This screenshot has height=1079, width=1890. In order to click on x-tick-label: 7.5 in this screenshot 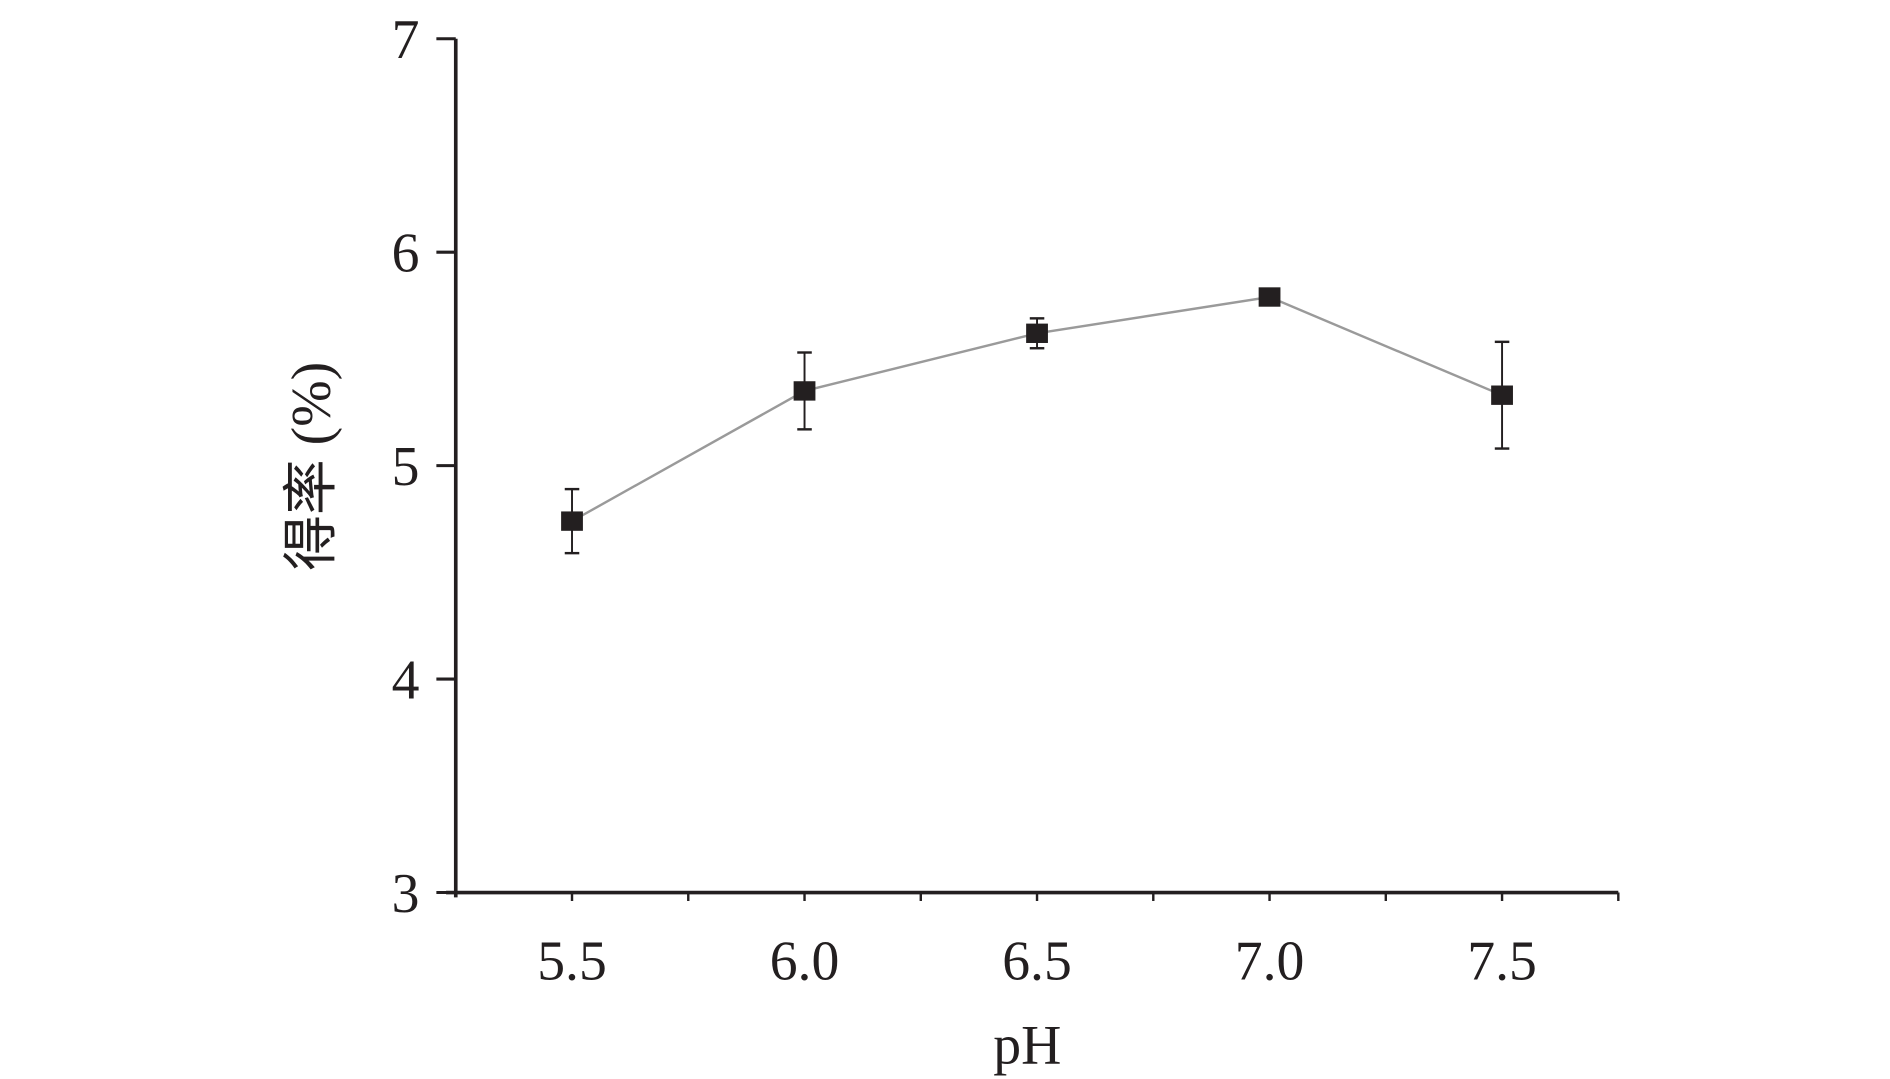, I will do `click(1502, 962)`.